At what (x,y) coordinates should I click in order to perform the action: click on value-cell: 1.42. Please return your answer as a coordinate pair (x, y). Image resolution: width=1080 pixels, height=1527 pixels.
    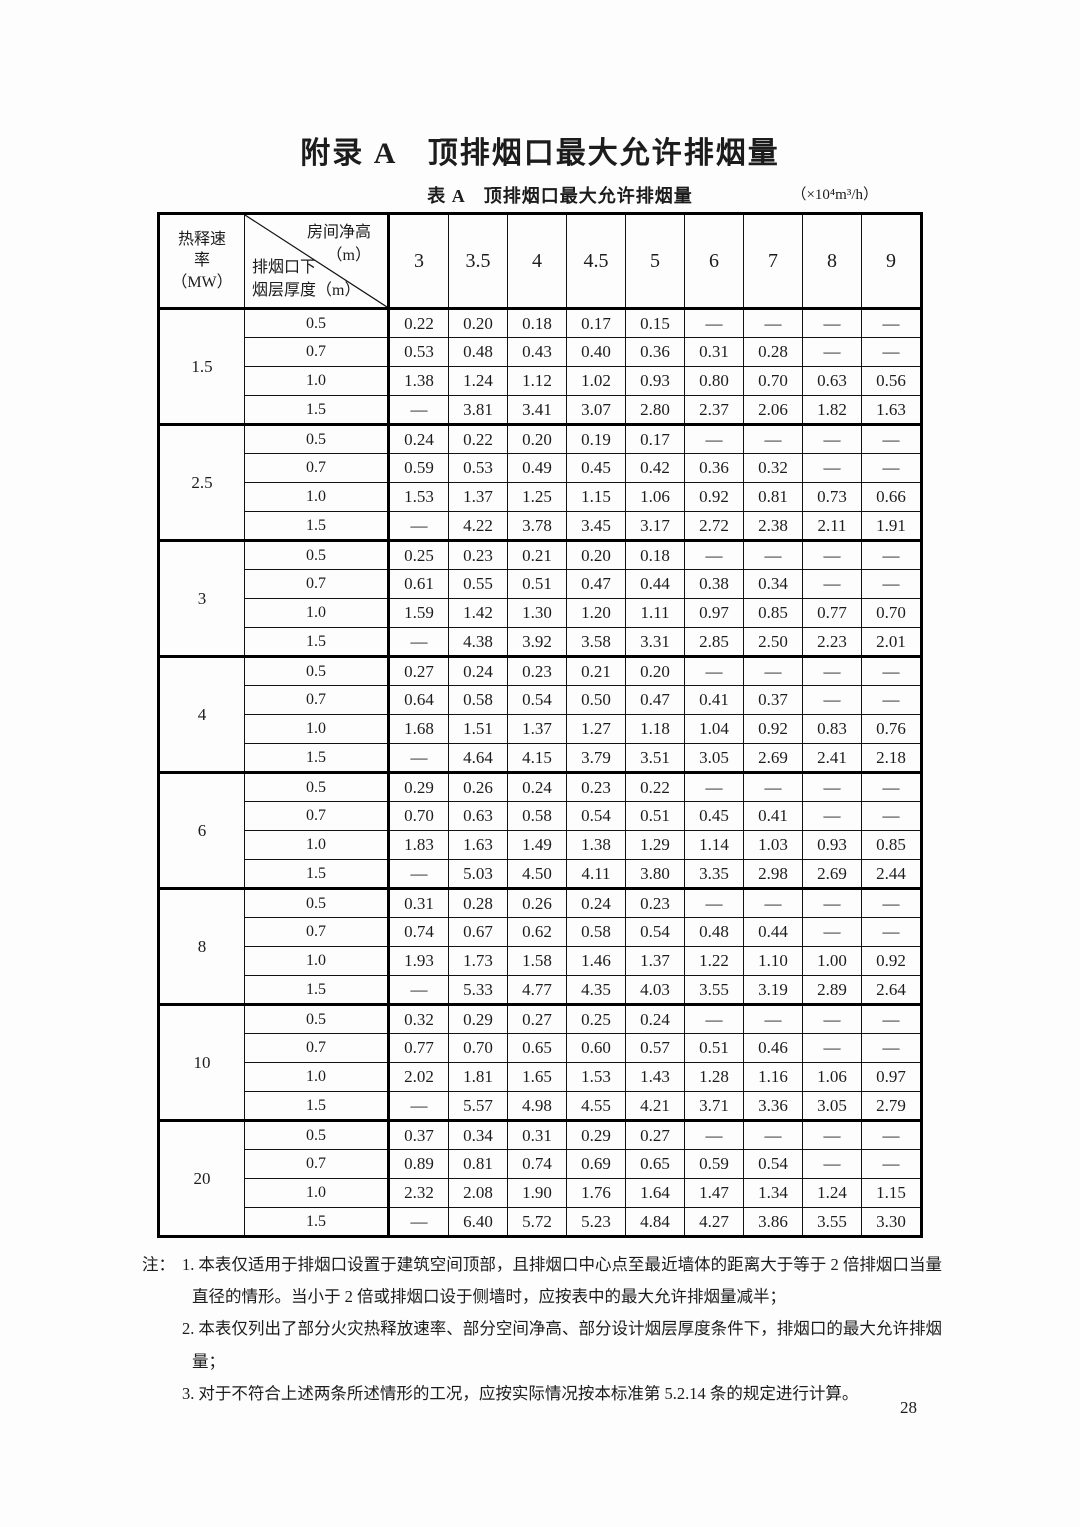
    Looking at the image, I should click on (478, 613).